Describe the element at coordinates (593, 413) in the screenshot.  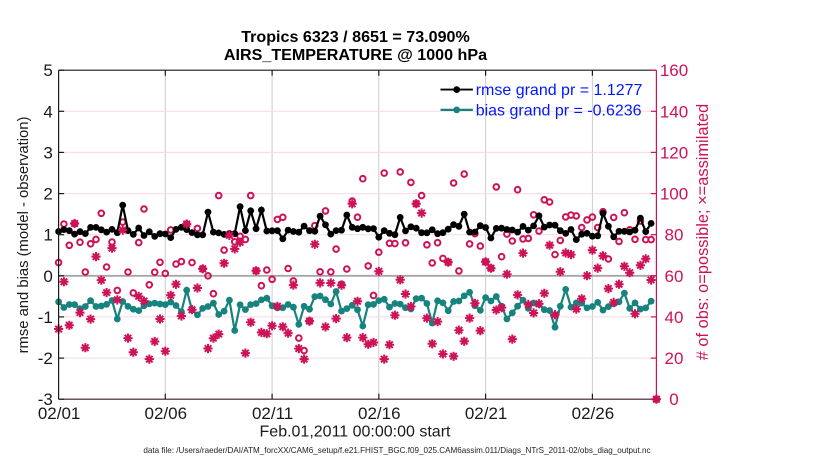
I see `svg-text: 02/26` at that location.